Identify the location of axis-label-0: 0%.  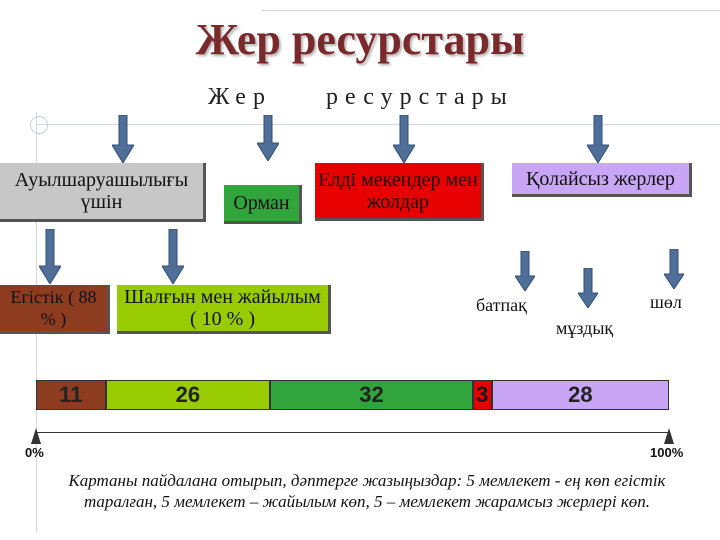
(34, 452).